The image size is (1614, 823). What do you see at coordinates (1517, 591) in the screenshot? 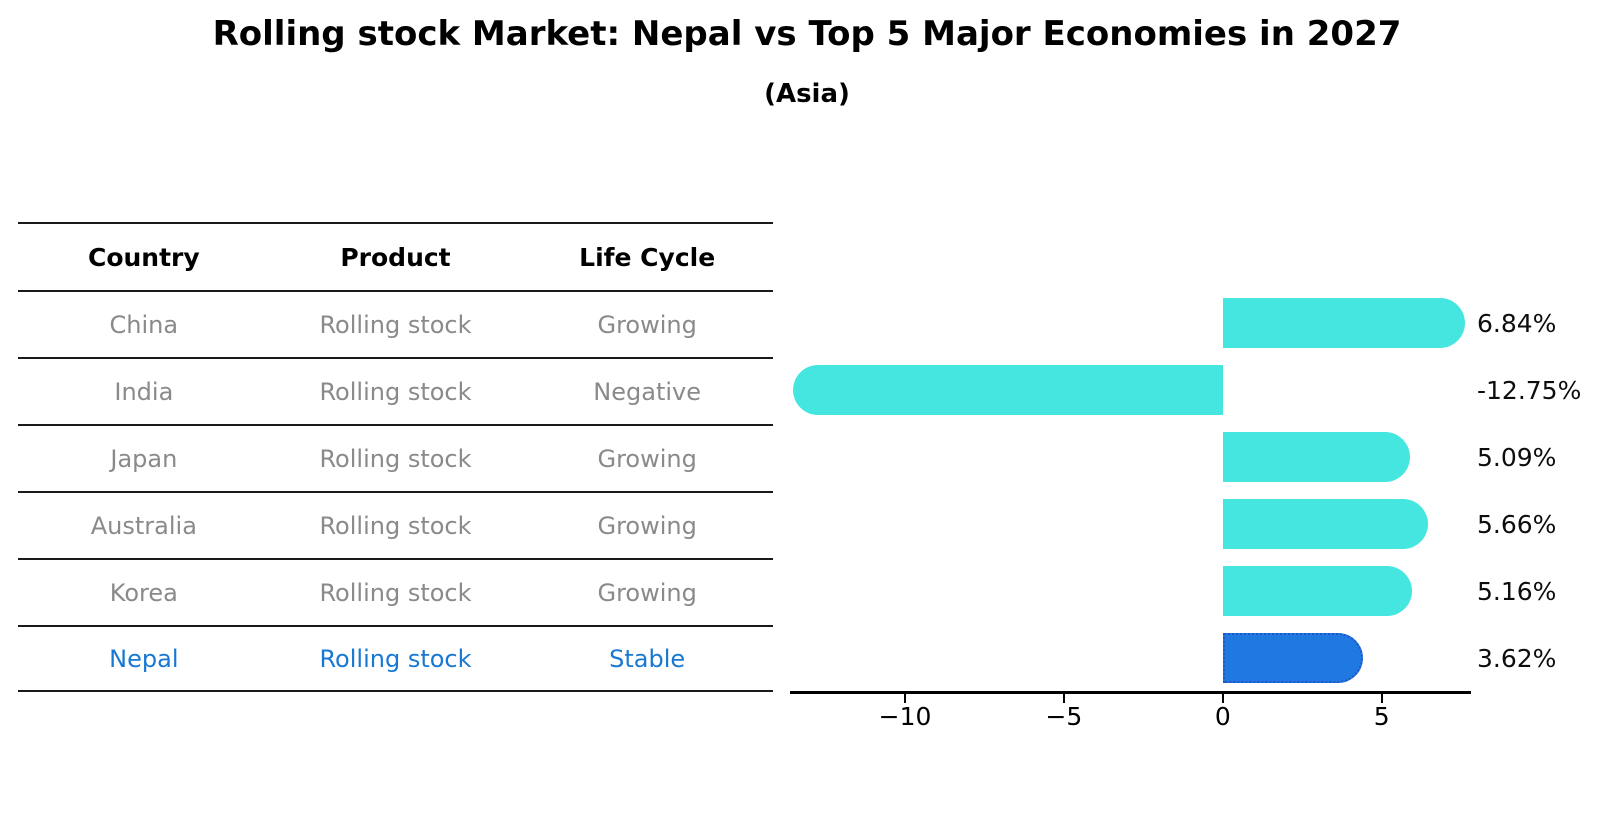
I see `value-label: 5.16%` at bounding box center [1517, 591].